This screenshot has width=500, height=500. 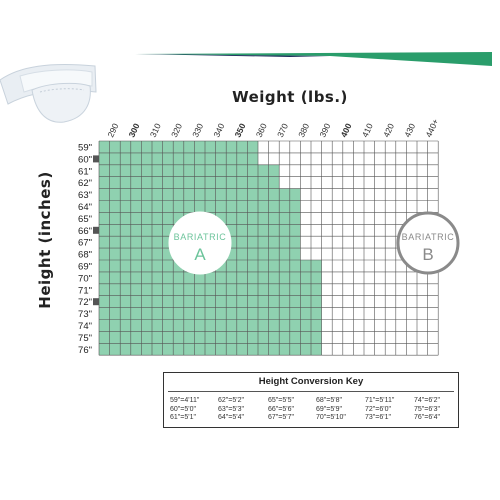 I want to click on x-tick-label: 420, so click(x=388, y=130).